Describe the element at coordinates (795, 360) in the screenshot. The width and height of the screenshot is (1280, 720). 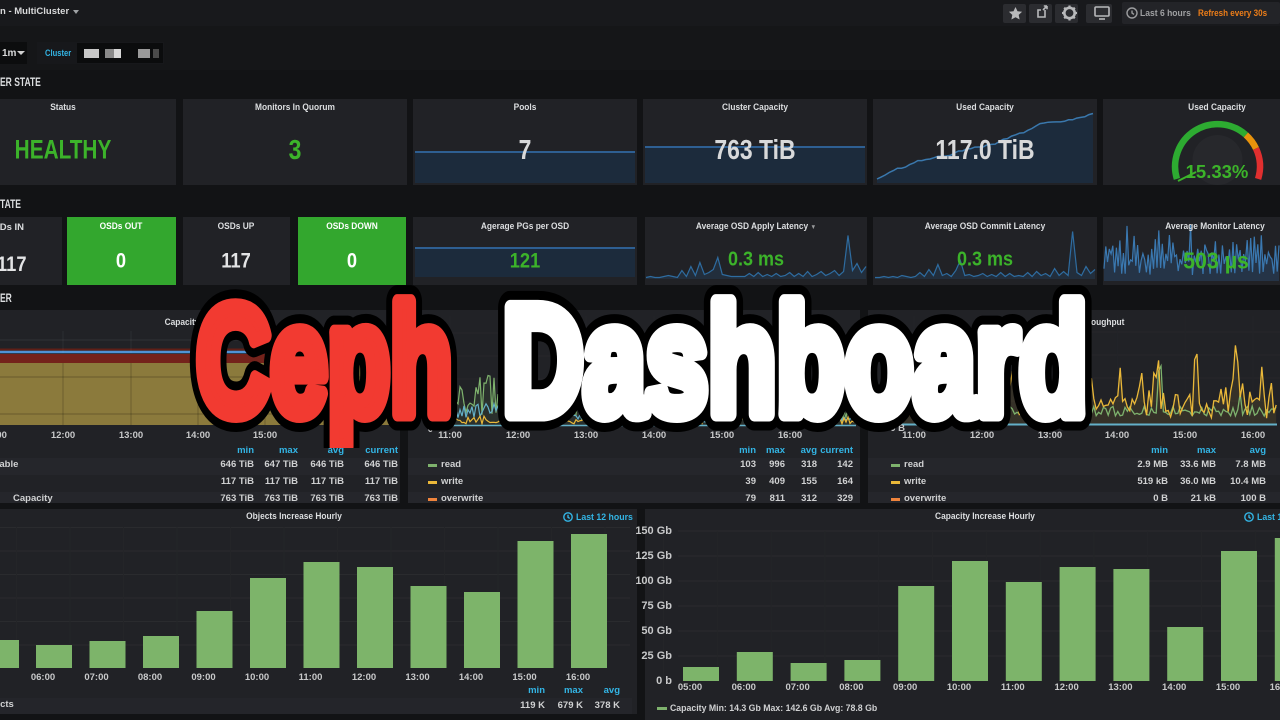
I see `svg-text: Dashboard` at that location.